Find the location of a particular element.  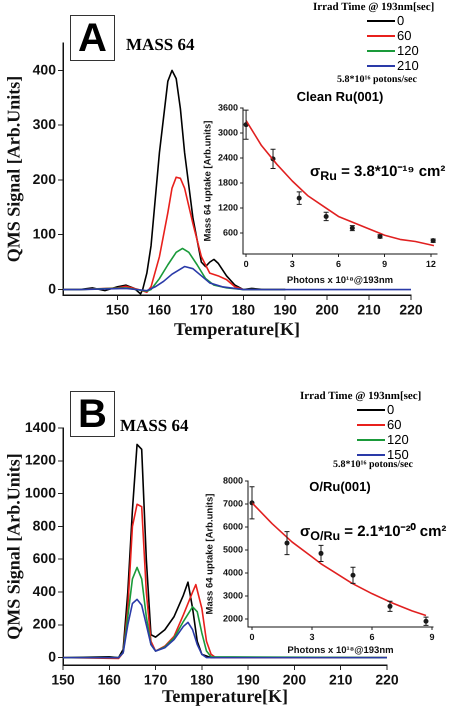

y-tick-label: 1400 is located at coordinates (40, 426).